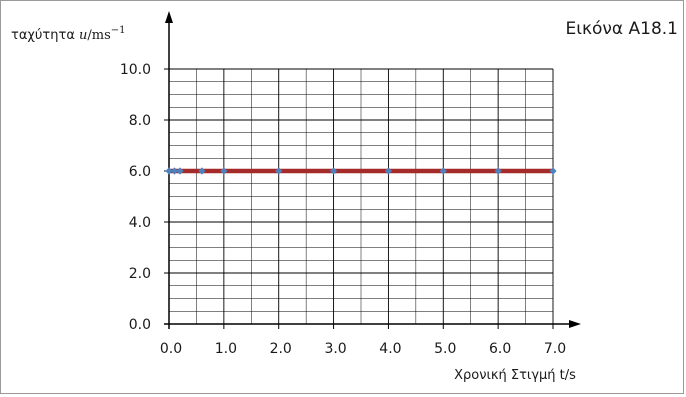 The height and width of the screenshot is (397, 686). I want to click on x-tick-label: 0.0, so click(171, 349).